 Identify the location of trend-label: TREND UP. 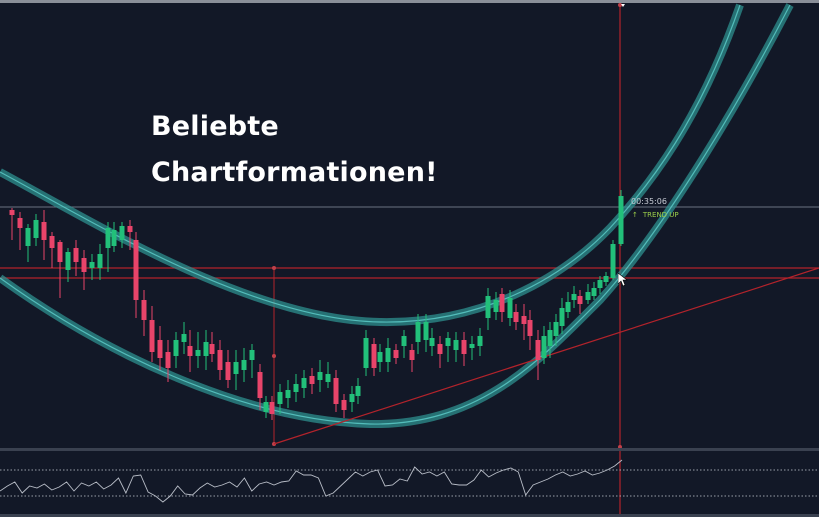
(660, 215).